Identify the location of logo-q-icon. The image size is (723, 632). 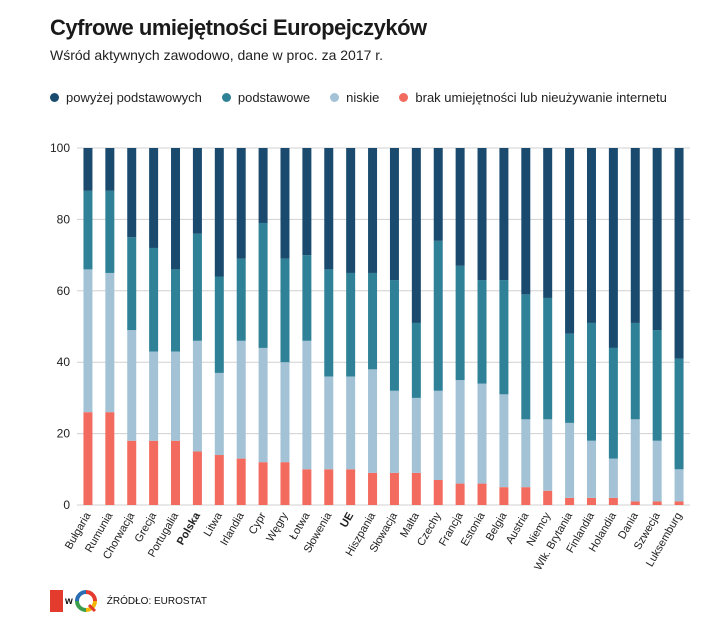
(85, 601).